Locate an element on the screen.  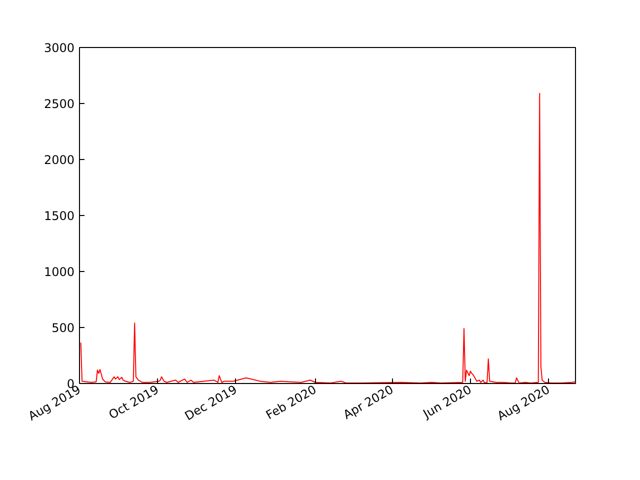
y-tick-label: 500 is located at coordinates (63, 328).